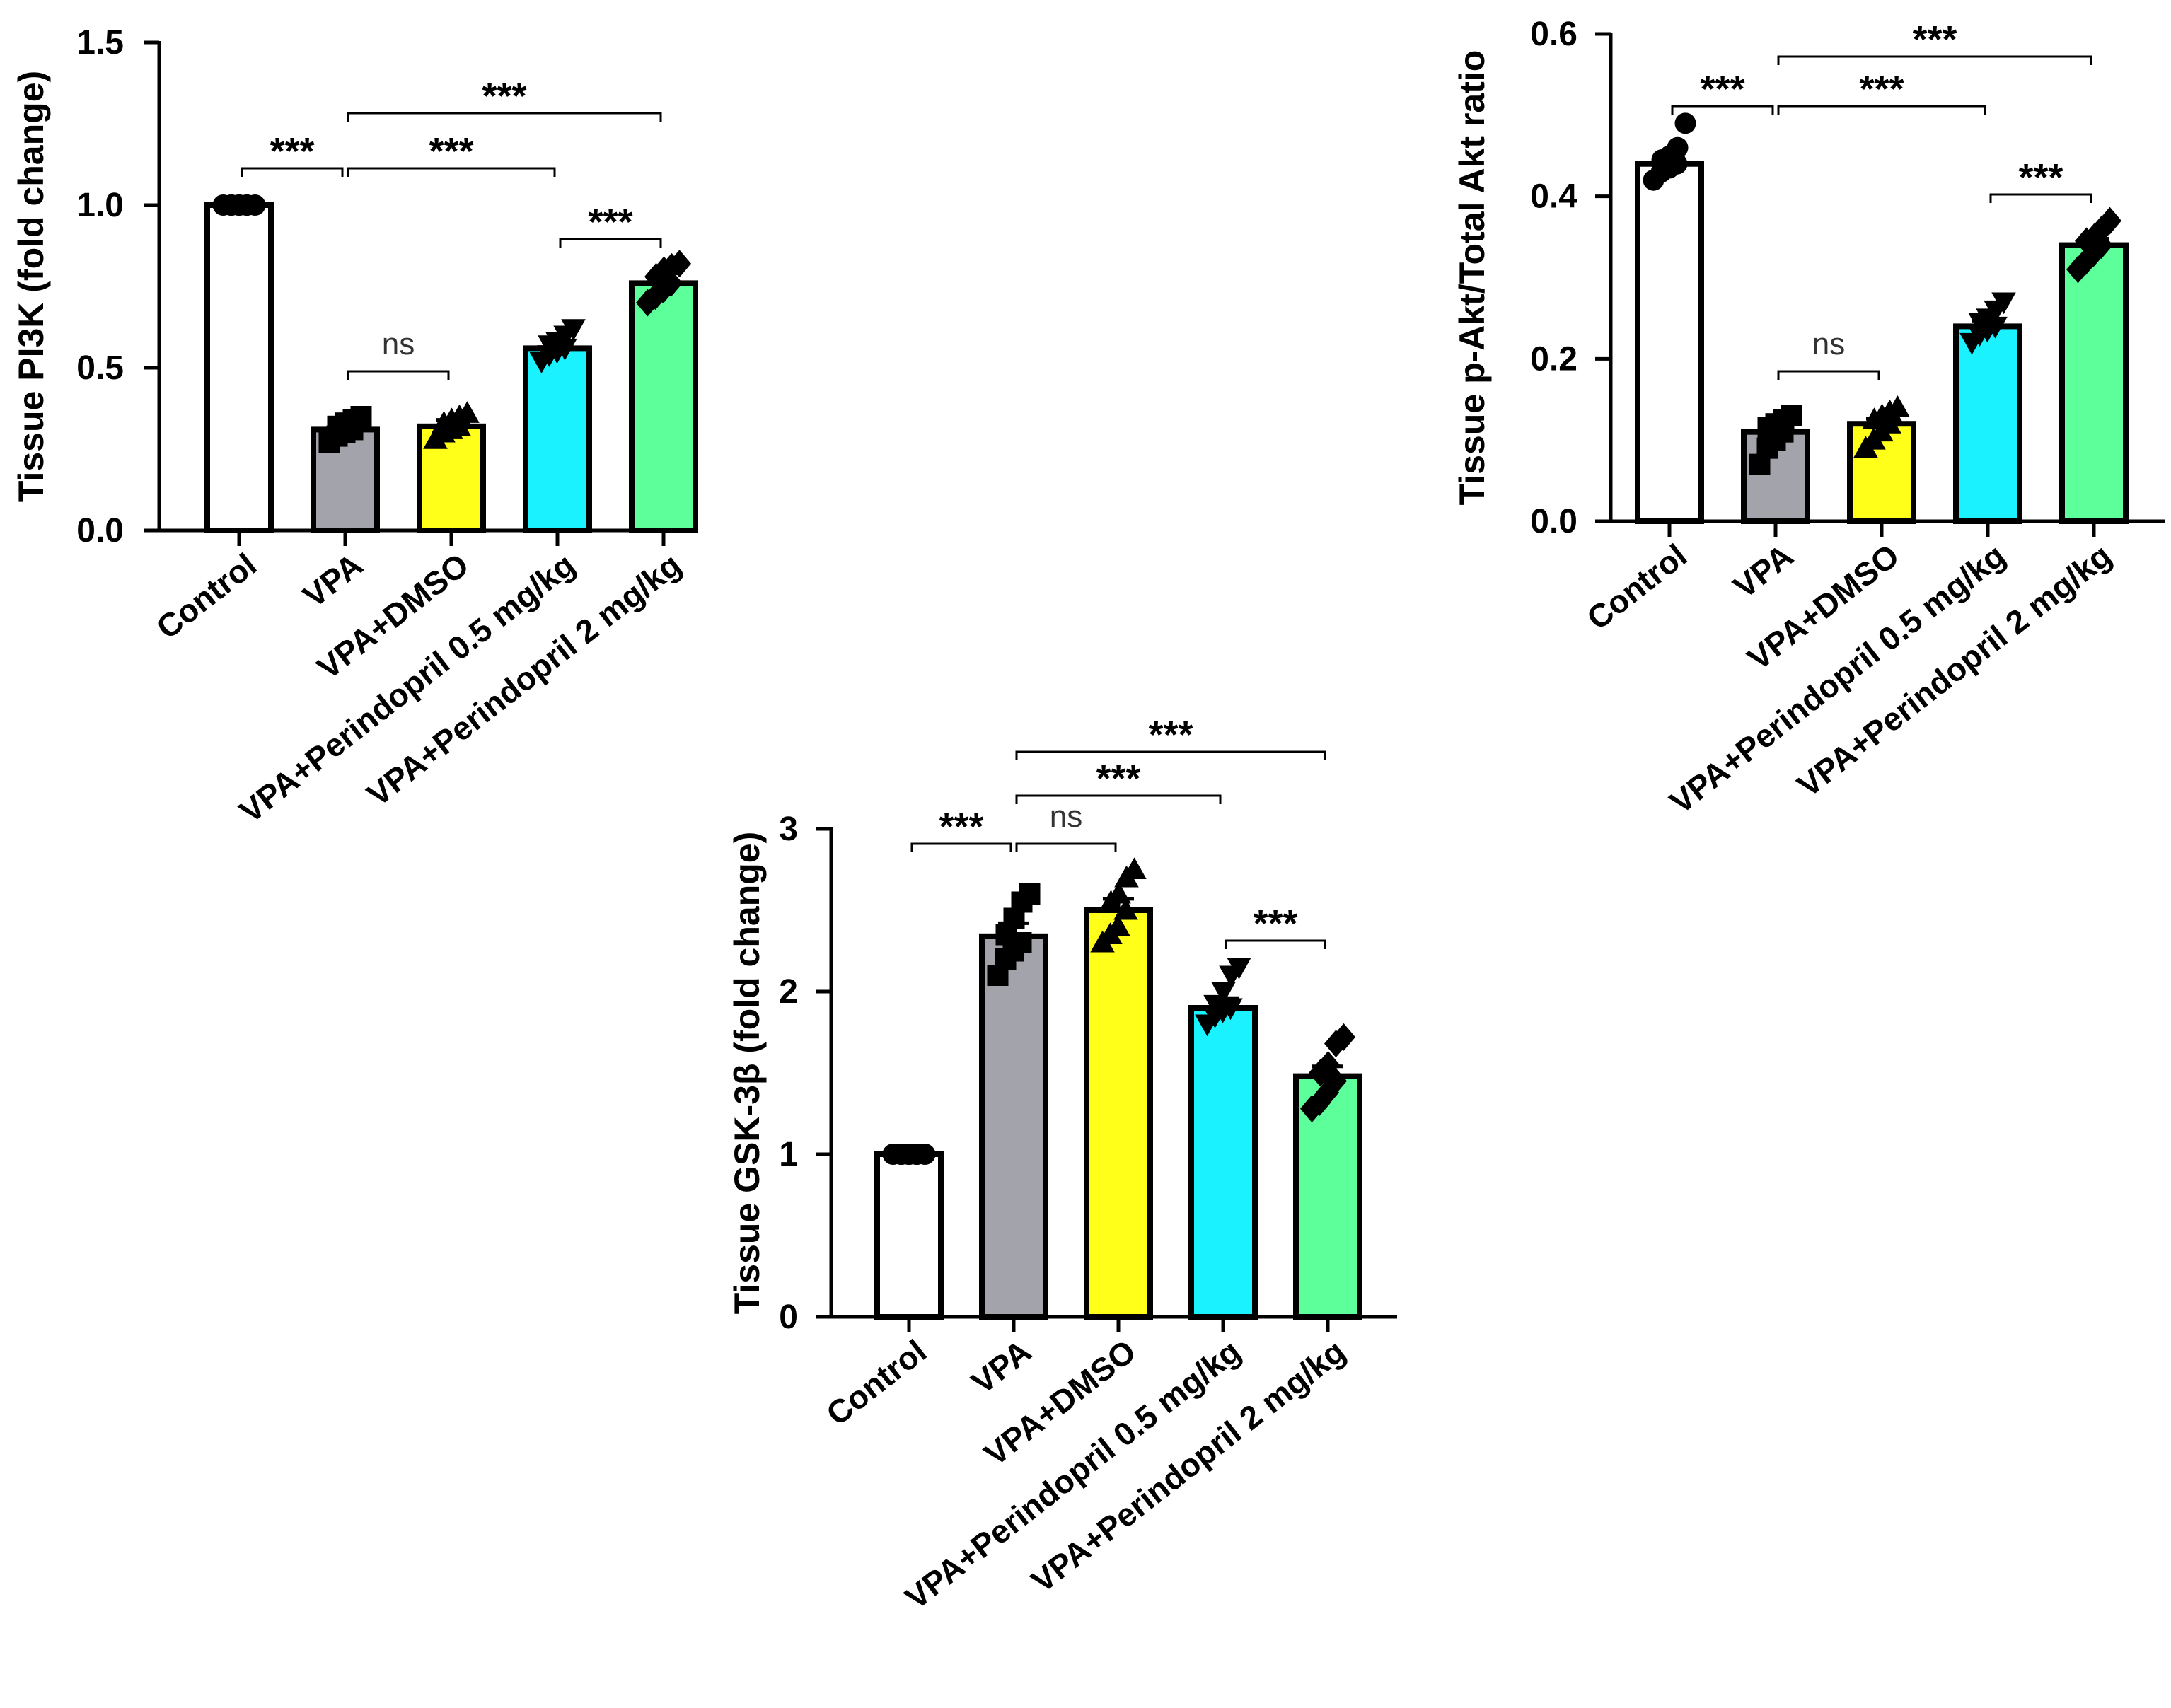 This screenshot has height=1708, width=2171. Describe the element at coordinates (1553, 197) in the screenshot. I see `y-tick-label: 0.4` at that location.